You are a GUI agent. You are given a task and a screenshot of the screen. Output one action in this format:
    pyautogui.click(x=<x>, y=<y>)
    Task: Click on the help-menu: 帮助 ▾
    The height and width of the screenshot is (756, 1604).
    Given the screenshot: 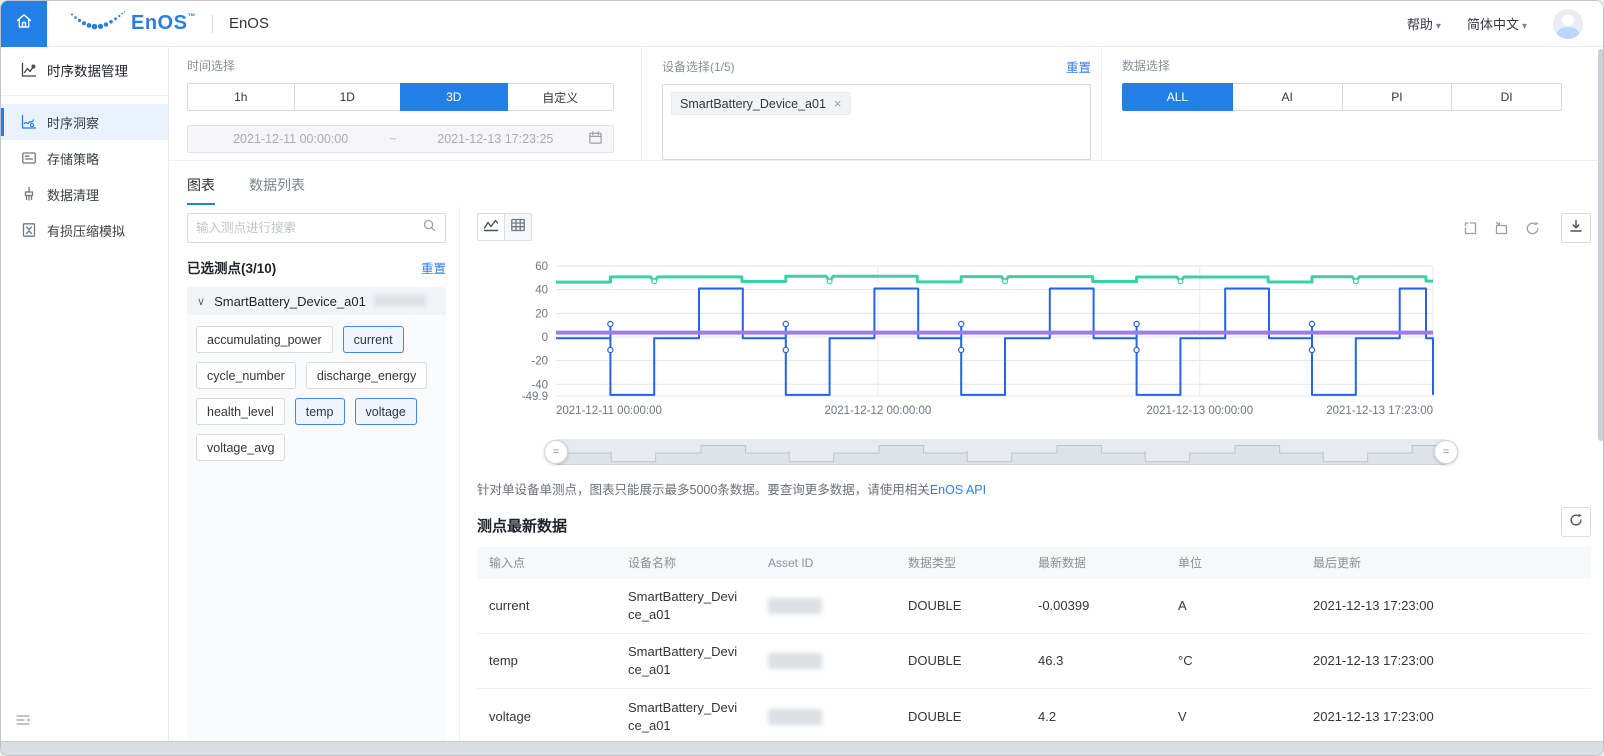 What is the action you would take?
    pyautogui.click(x=1423, y=24)
    